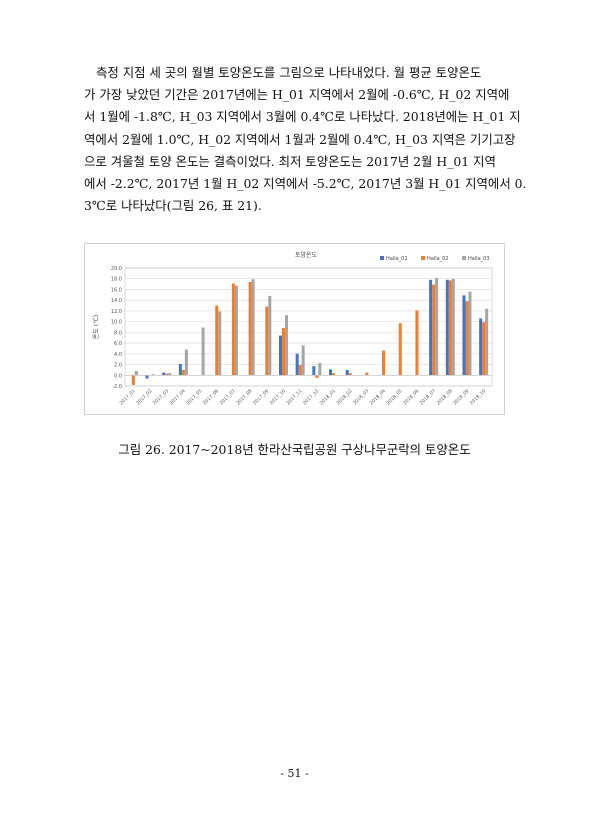 This screenshot has height=840, width=589. What do you see at coordinates (116, 280) in the screenshot?
I see `y-tick-label: 18.0` at bounding box center [116, 280].